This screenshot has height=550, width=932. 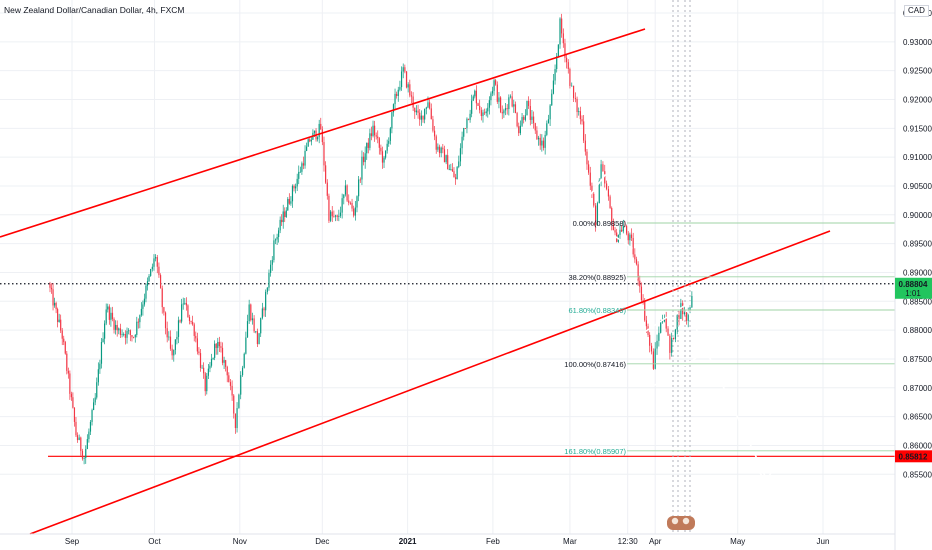 I want to click on y-tick-label: 0.88500, so click(x=917, y=301).